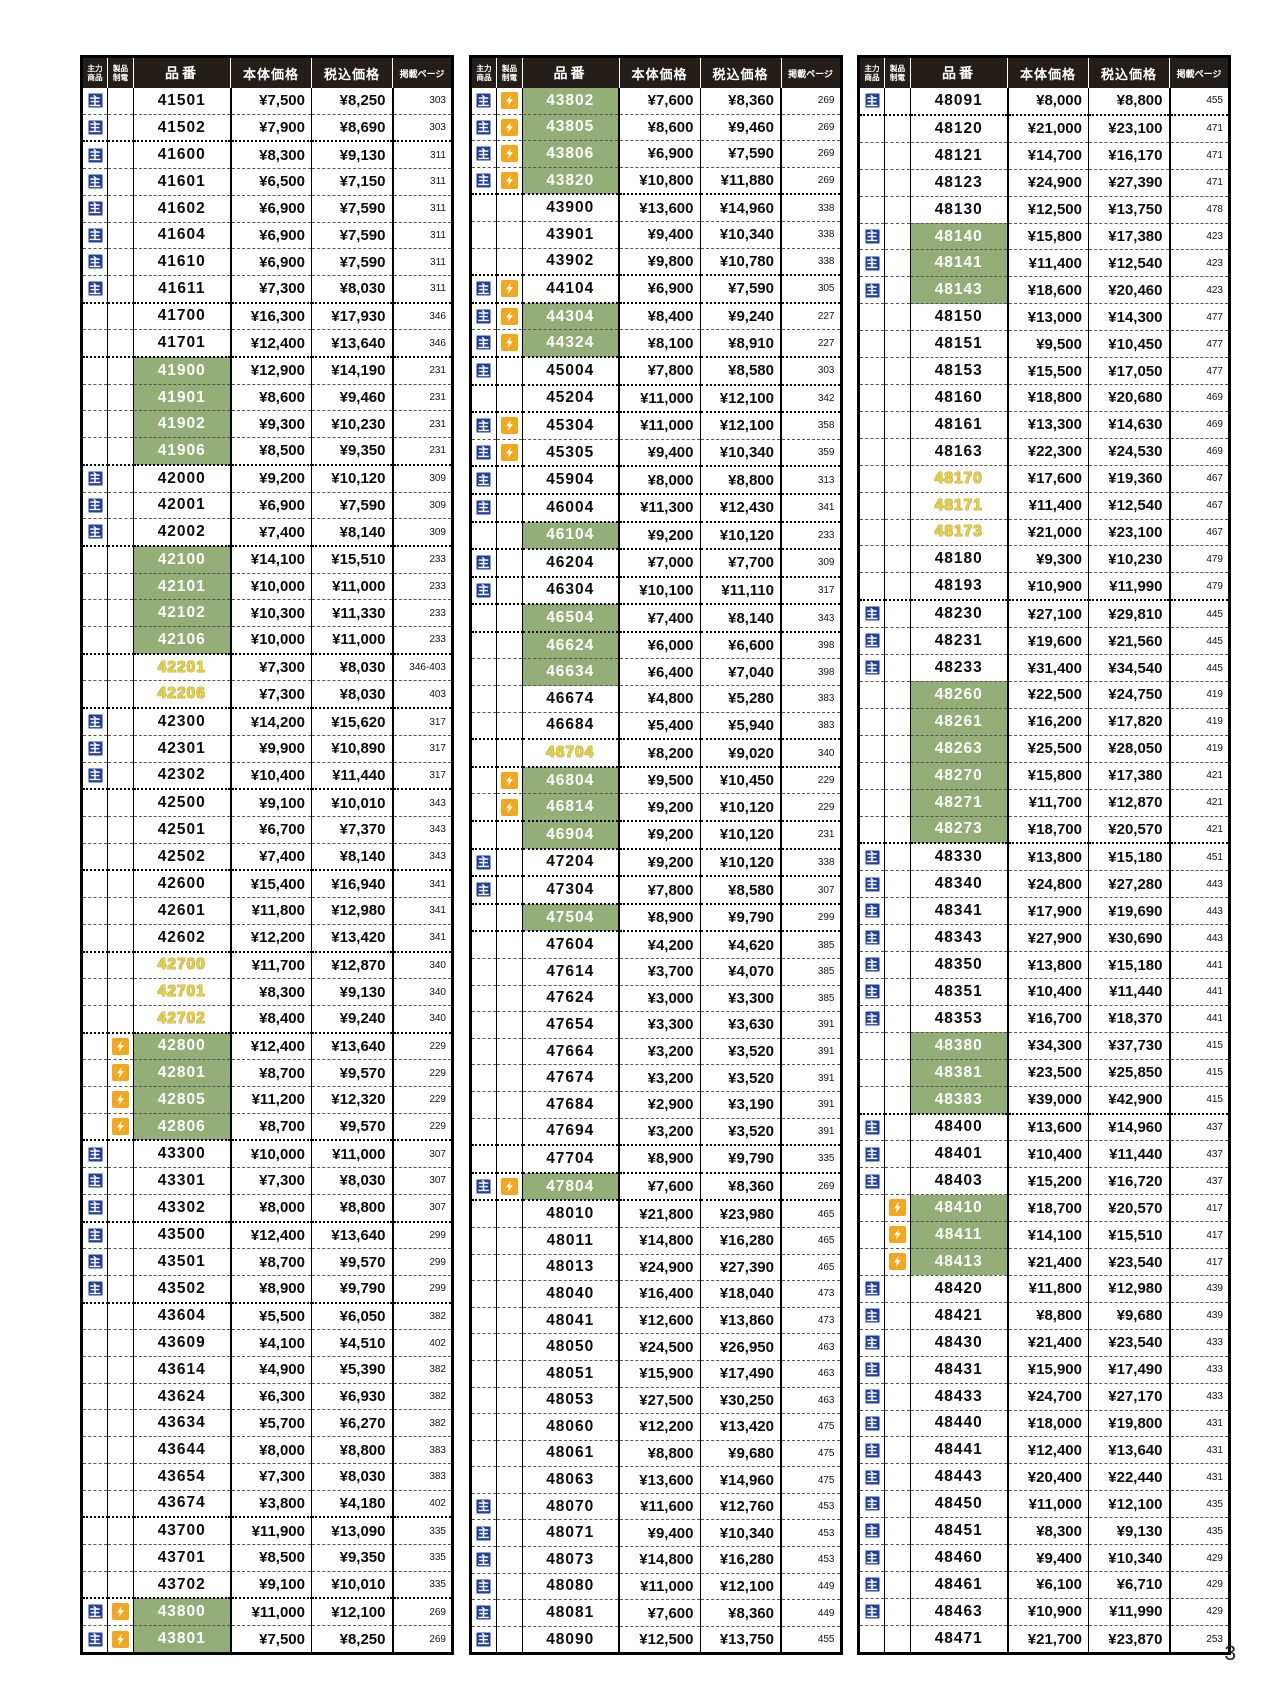 The width and height of the screenshot is (1280, 1689). Describe the element at coordinates (352, 1530) in the screenshot. I see `tax-included-price: ¥13,090` at that location.